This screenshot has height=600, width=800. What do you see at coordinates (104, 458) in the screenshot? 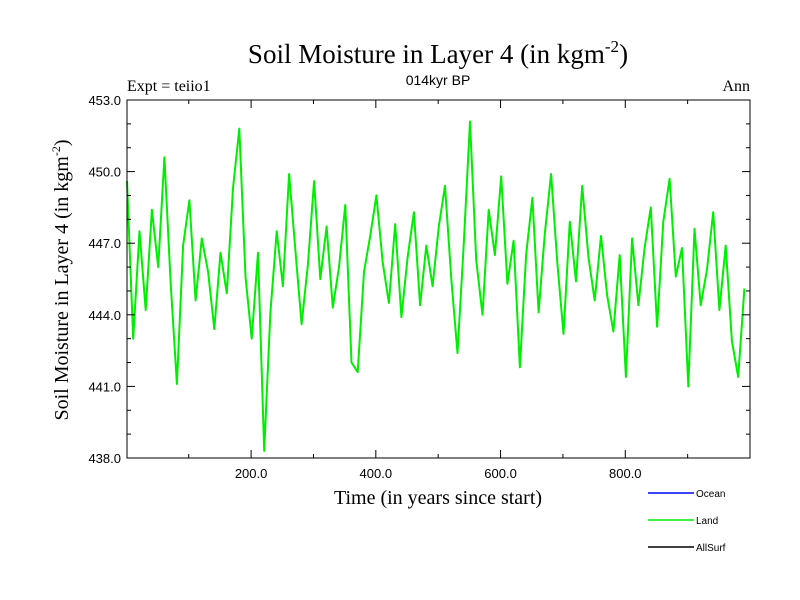
I see `y-tick-label: 438.0` at bounding box center [104, 458].